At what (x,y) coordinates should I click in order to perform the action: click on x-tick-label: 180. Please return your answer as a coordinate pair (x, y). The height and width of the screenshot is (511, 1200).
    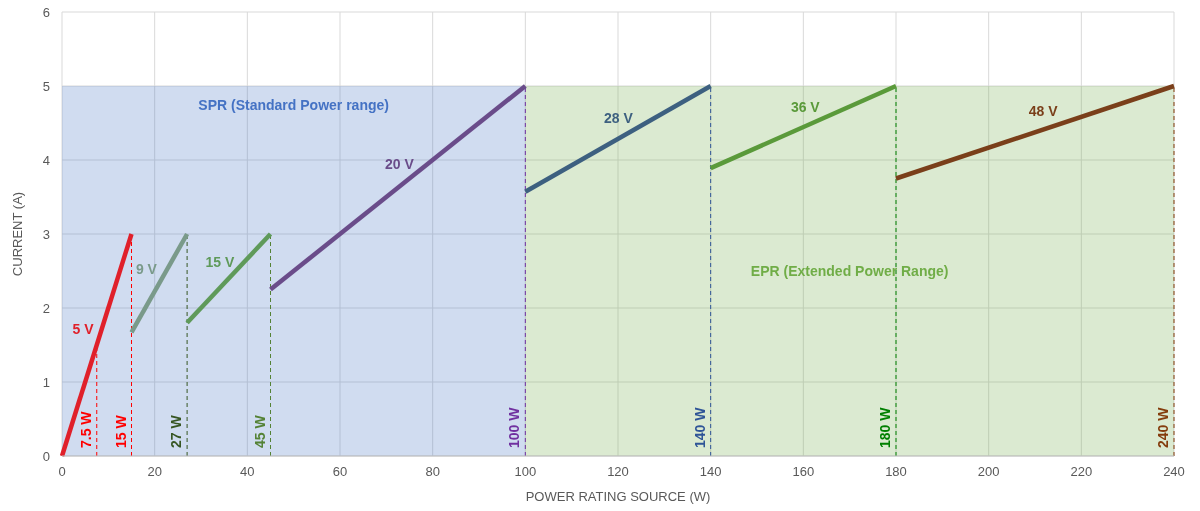
    Looking at the image, I should click on (896, 471).